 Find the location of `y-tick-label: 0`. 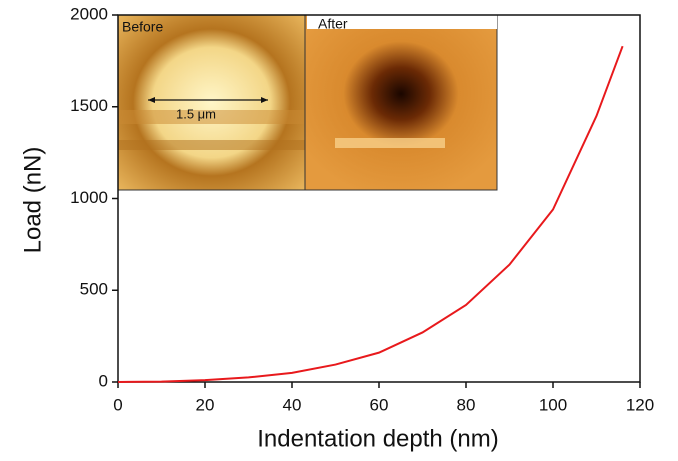

y-tick-label: 0 is located at coordinates (103, 380).